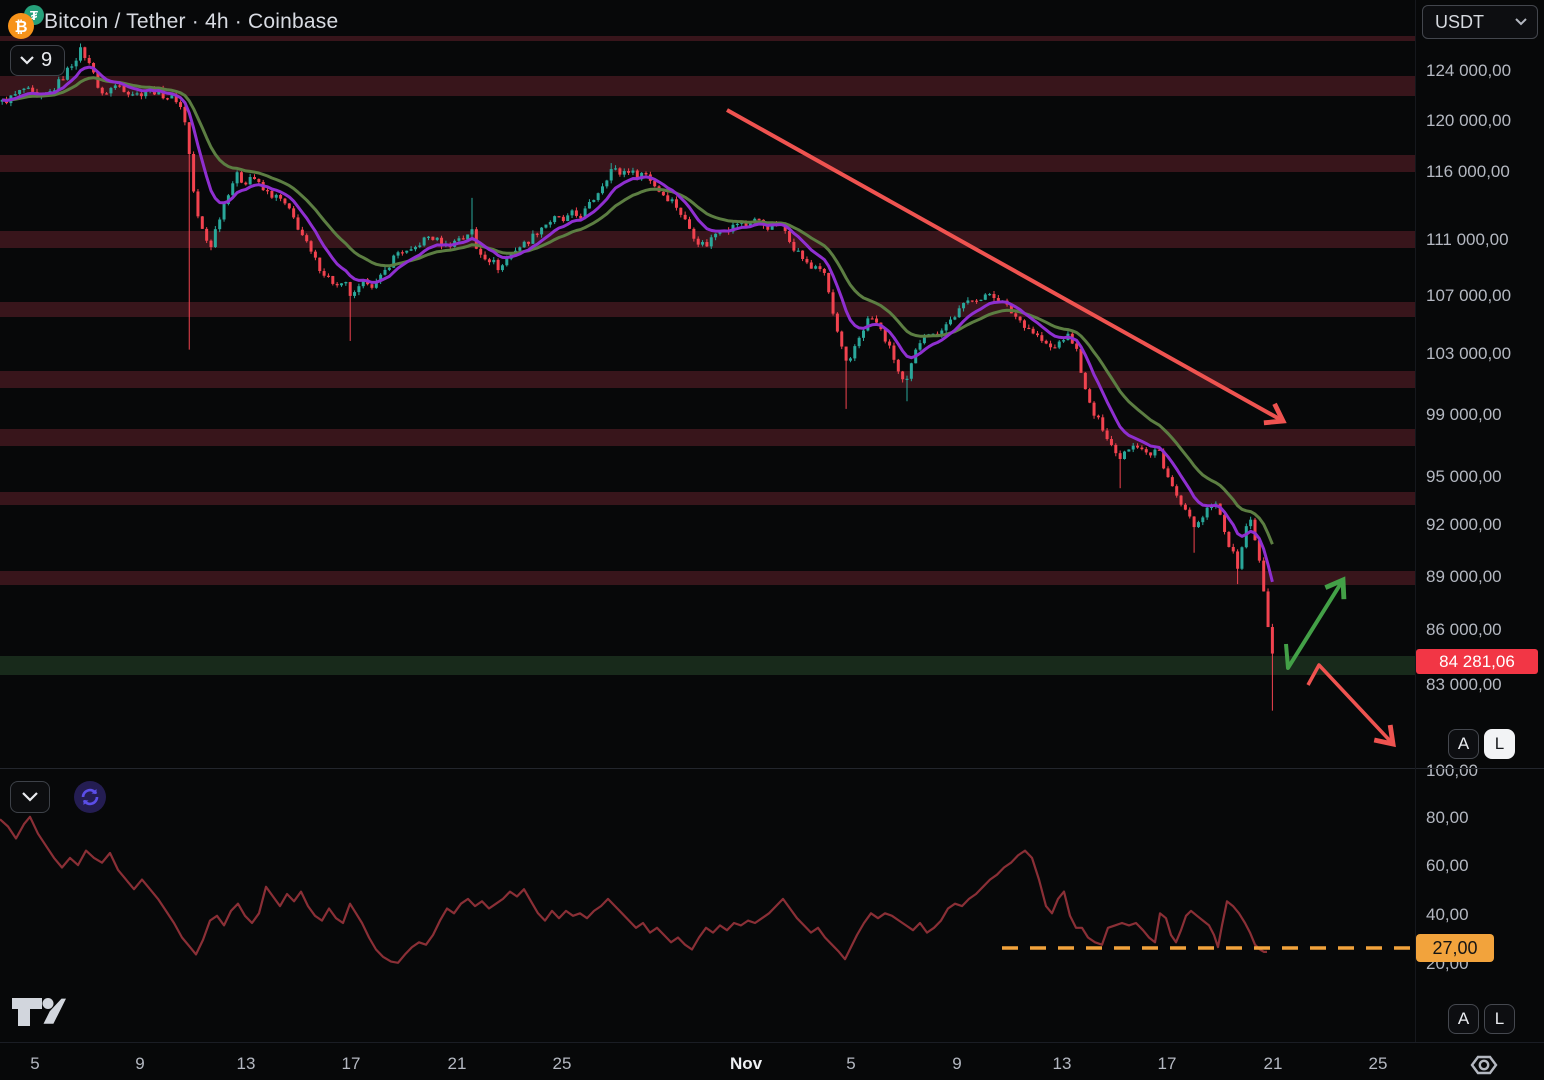  I want to click on price-tick-label: 103 000,00, so click(1469, 353).